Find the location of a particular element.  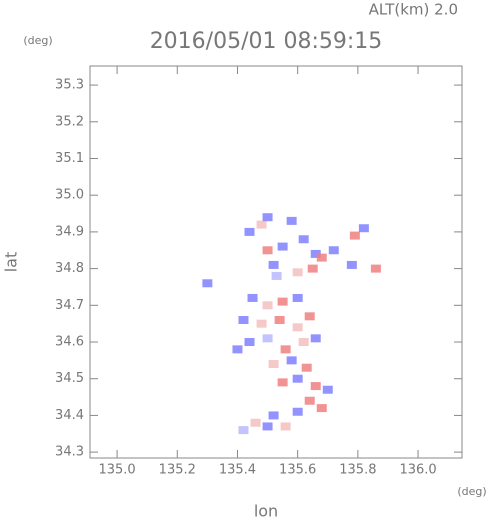

y-tick-label: 34.3 is located at coordinates (69, 452).